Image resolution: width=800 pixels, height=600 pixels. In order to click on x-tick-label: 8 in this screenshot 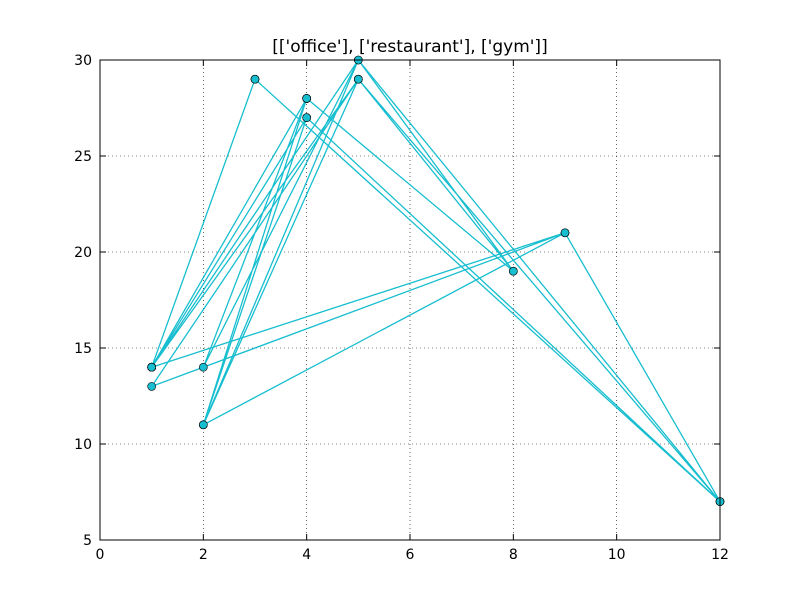, I will do `click(513, 555)`.